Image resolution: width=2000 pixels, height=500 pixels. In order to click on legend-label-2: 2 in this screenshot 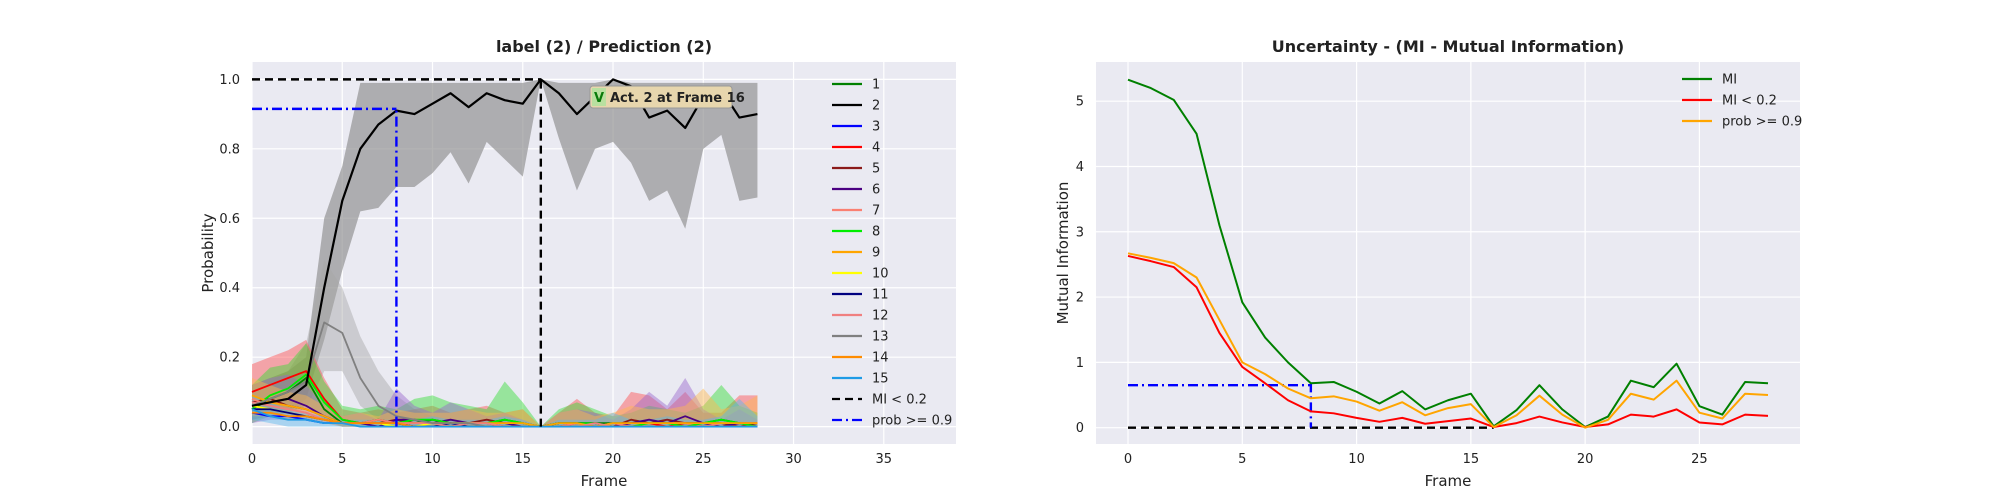, I will do `click(876, 106)`.